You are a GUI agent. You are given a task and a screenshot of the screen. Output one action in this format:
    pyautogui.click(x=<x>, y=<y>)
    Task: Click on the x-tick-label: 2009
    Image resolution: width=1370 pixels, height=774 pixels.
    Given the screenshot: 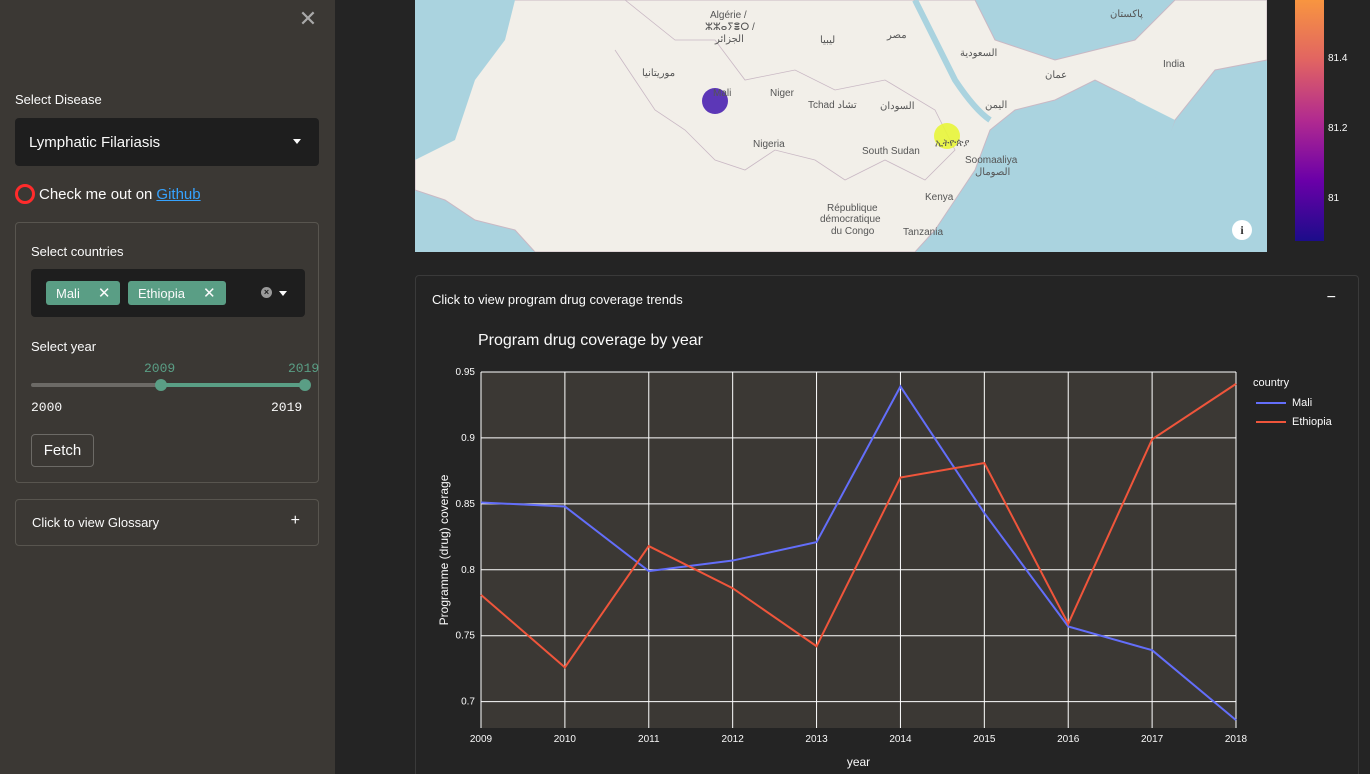 What is the action you would take?
    pyautogui.click(x=481, y=739)
    